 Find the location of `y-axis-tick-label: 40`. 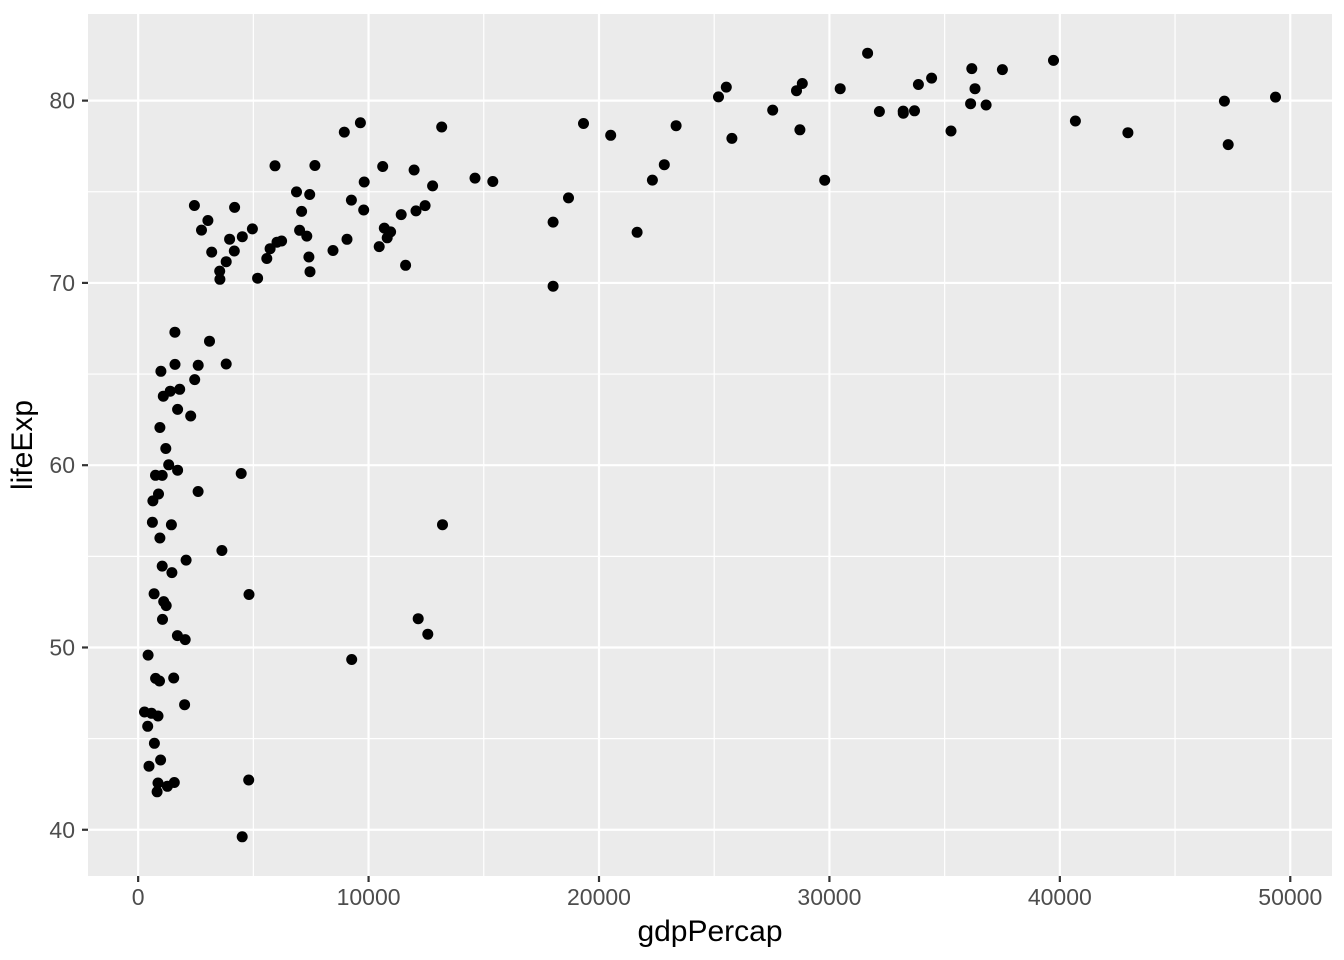

y-axis-tick-label: 40 is located at coordinates (62, 830).